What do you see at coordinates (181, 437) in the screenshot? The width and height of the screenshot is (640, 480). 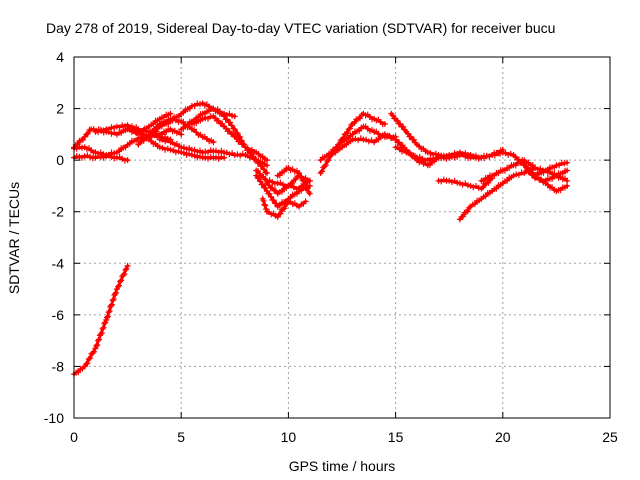 I see `x-tick-label: 5` at bounding box center [181, 437].